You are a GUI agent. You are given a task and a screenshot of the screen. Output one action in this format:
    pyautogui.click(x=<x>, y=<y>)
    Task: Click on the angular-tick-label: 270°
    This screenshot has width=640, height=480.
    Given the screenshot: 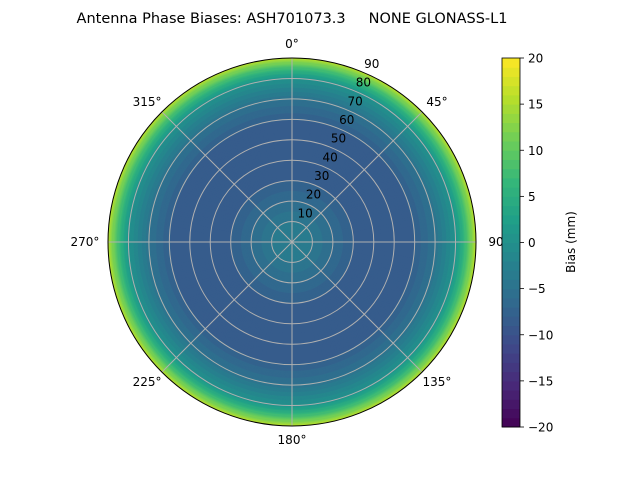 What is the action you would take?
    pyautogui.click(x=85, y=242)
    